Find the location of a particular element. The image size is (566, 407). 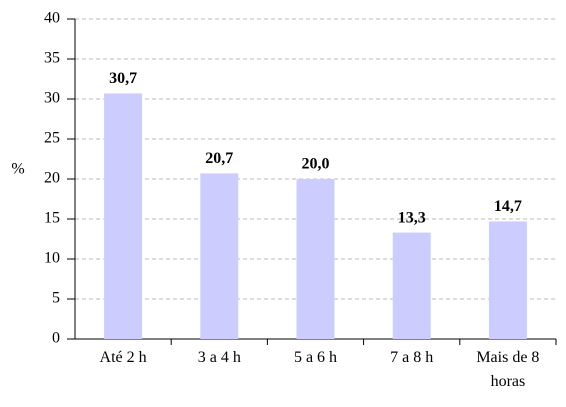

y-tick-label: 15 is located at coordinates (52, 218).